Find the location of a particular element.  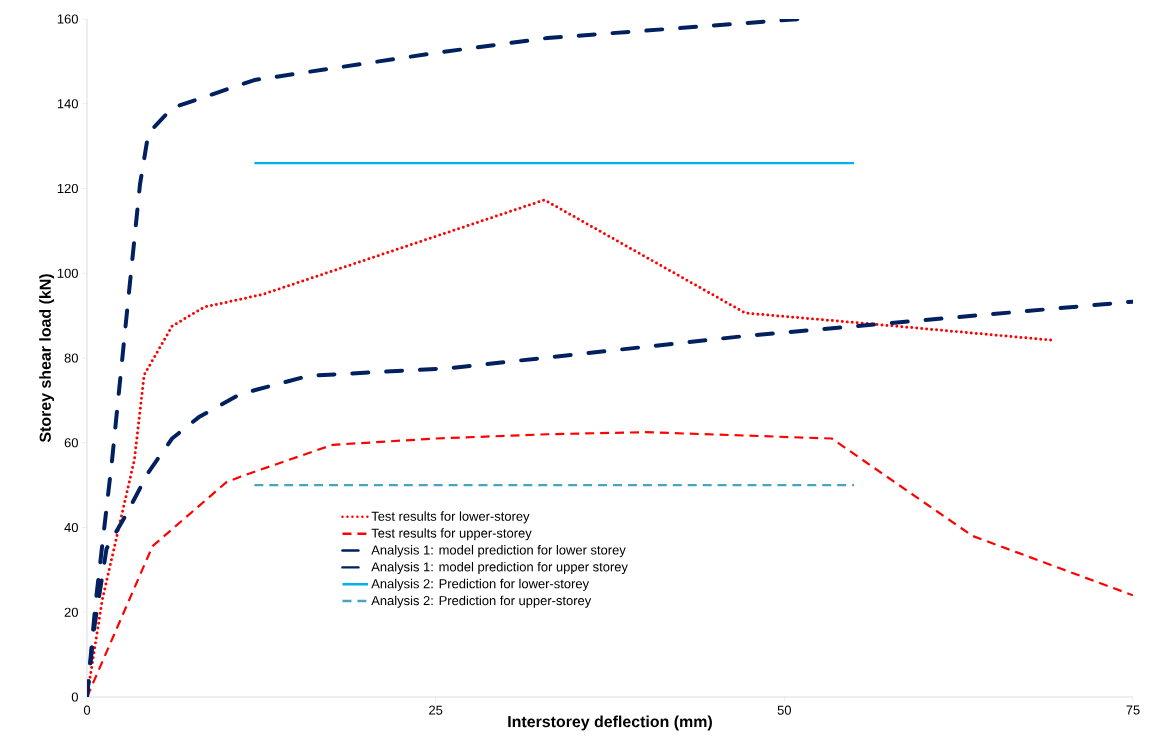

x-tick-label: 0 is located at coordinates (87, 710).